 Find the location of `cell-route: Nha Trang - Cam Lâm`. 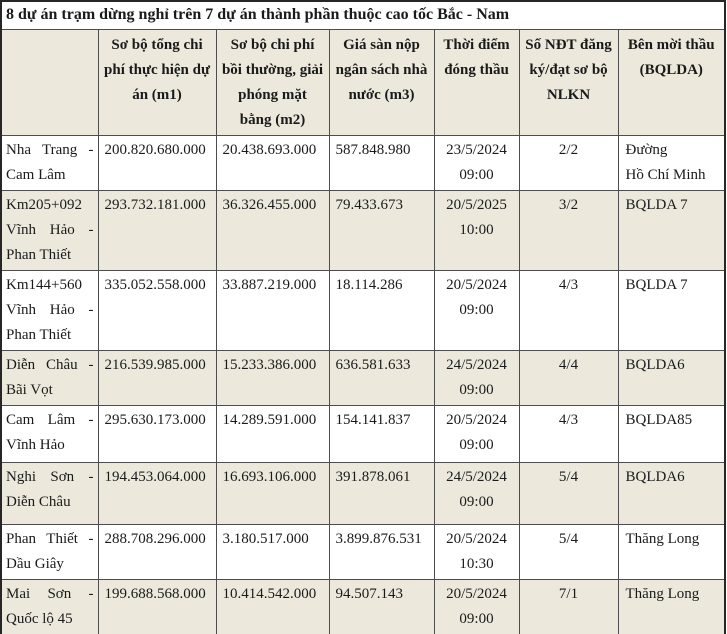

cell-route: Nha Trang - Cam Lâm is located at coordinates (49, 162).